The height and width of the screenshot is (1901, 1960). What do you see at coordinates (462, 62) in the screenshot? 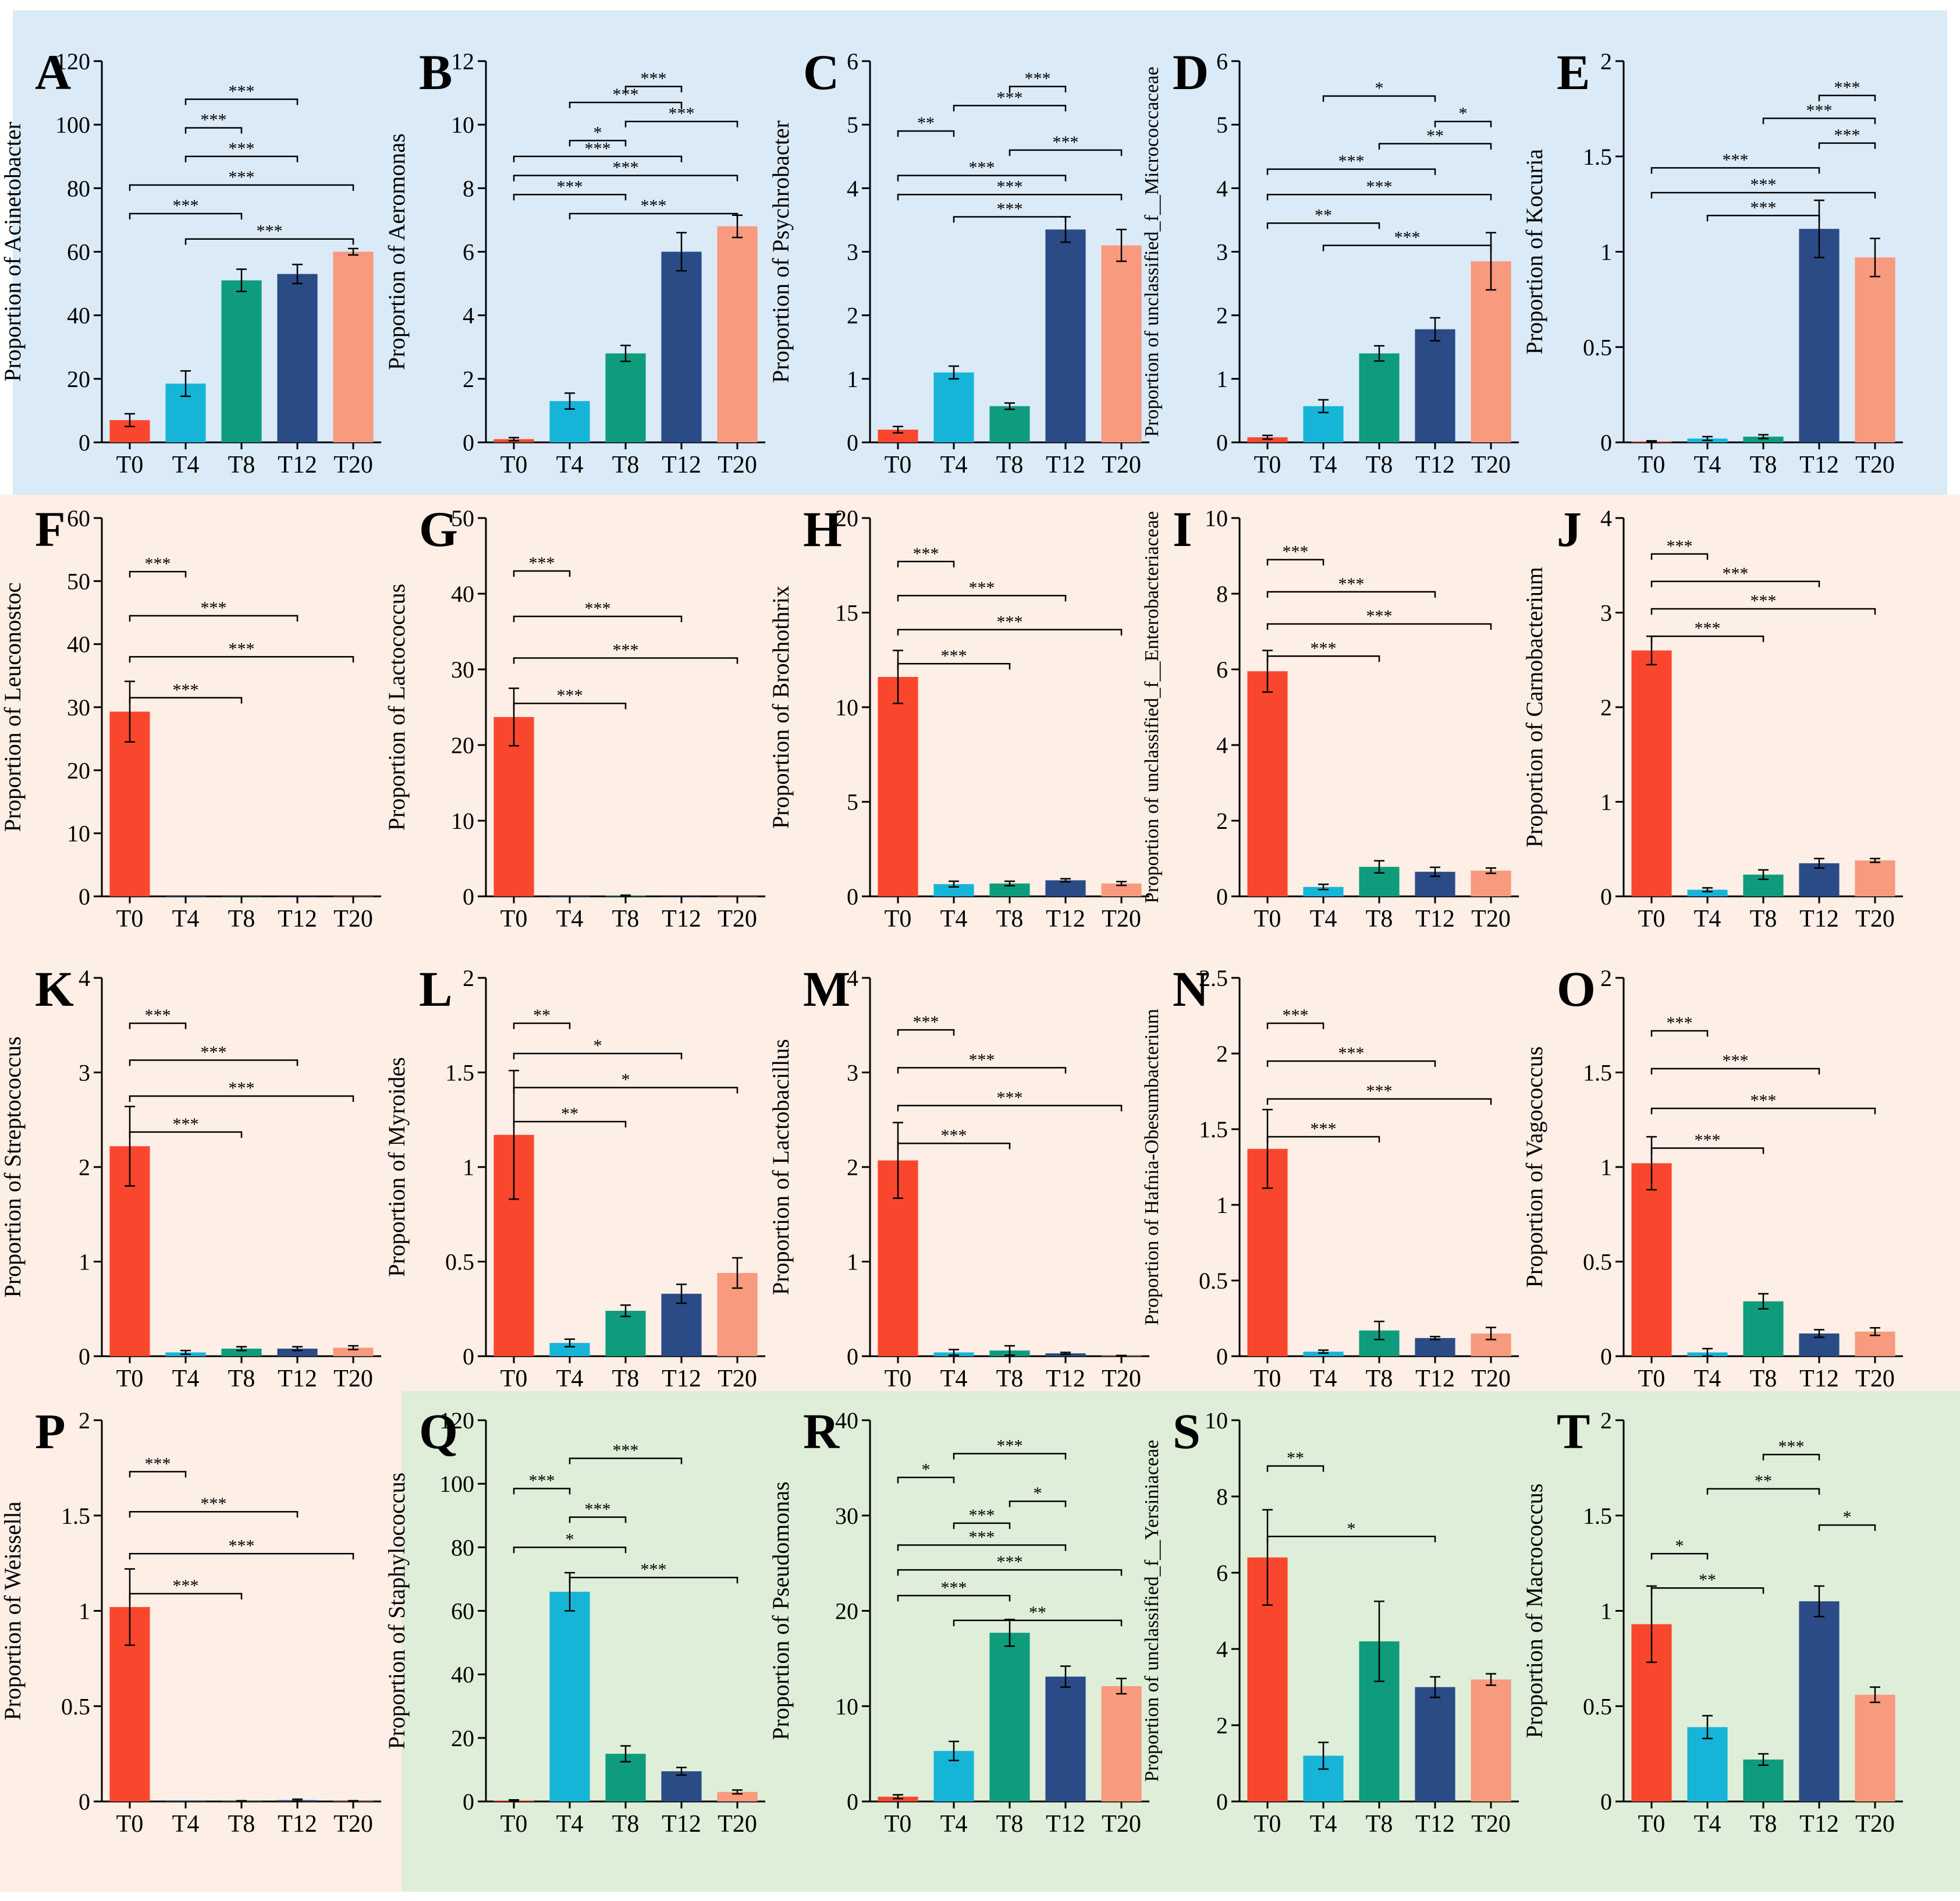
I see `y-tick-label: 12` at bounding box center [462, 62].